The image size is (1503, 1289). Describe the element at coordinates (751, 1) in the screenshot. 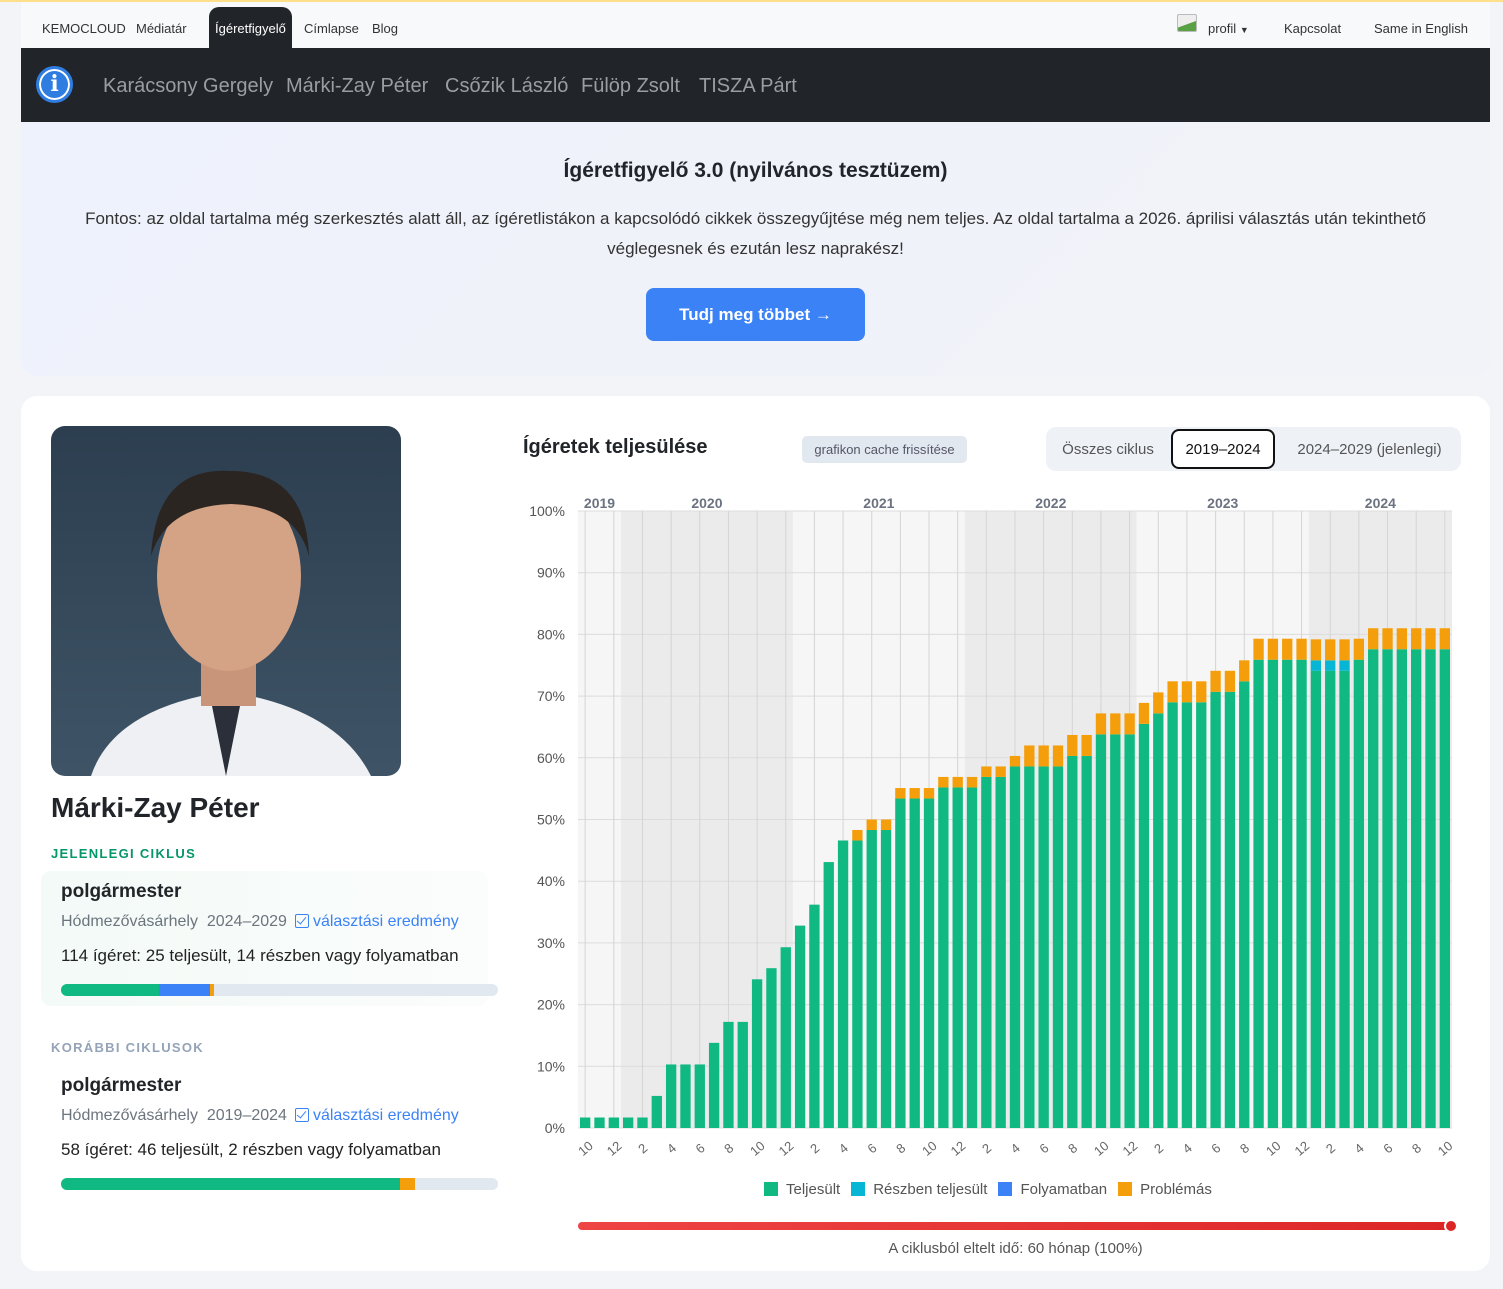

I see `top-accent-line` at that location.